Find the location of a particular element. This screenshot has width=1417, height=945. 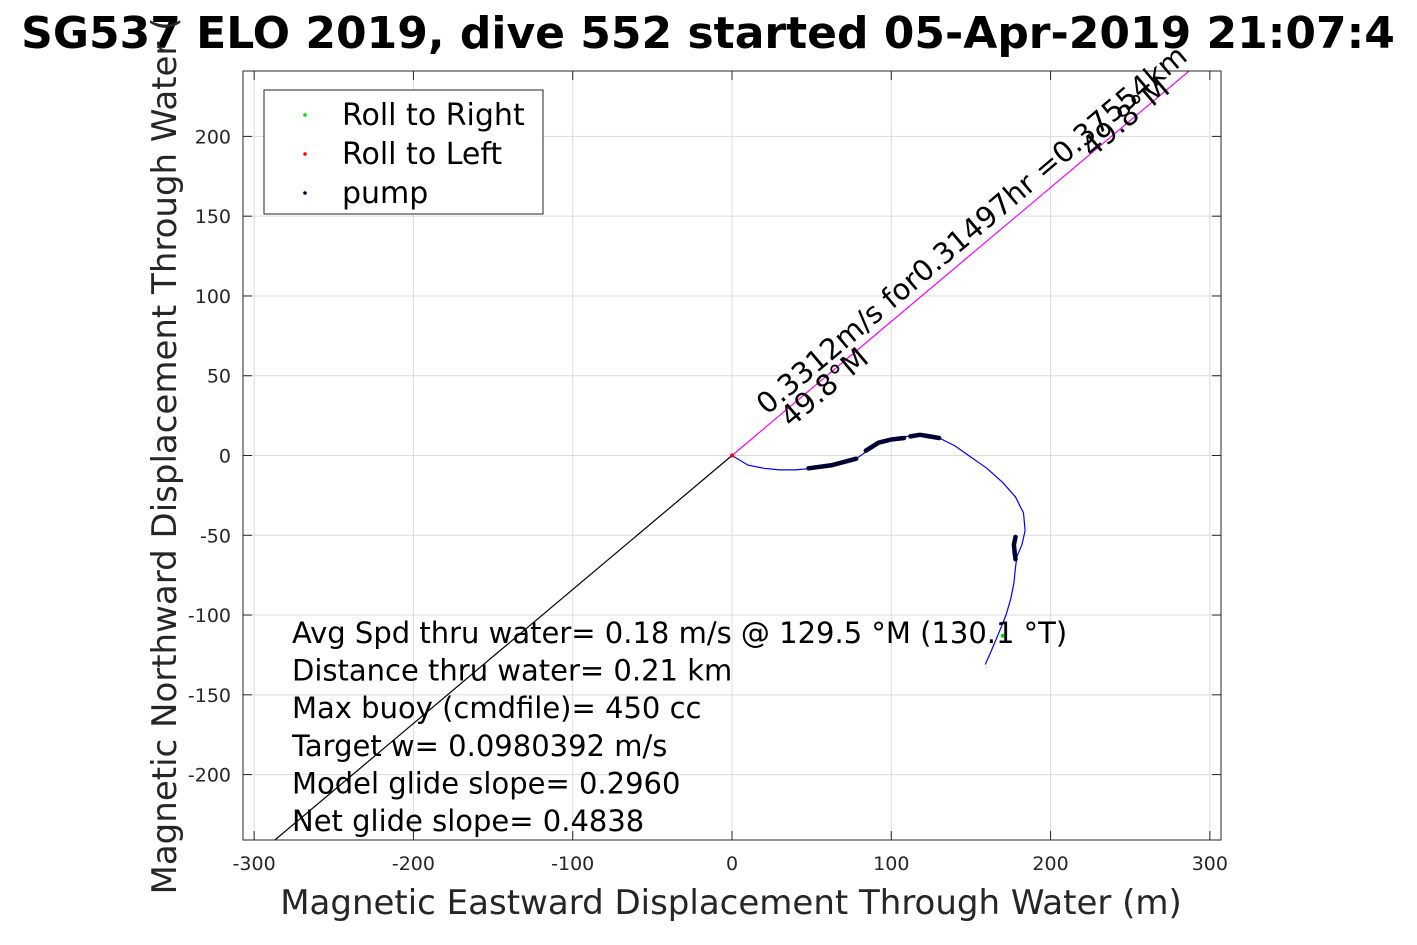

y-tick-label: -100 is located at coordinates (209, 616).